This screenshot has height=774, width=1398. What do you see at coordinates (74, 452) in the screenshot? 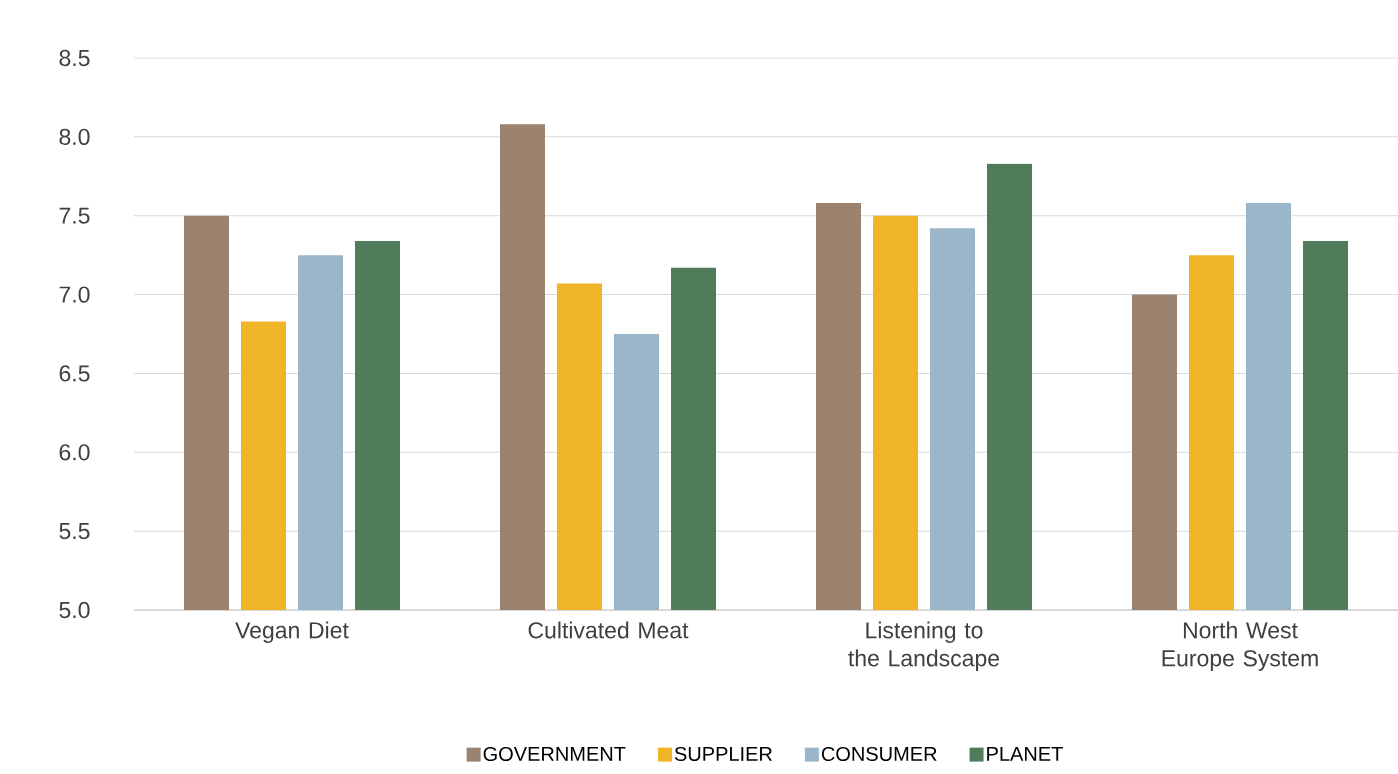
I see `y-tick-label: 6.0` at bounding box center [74, 452].